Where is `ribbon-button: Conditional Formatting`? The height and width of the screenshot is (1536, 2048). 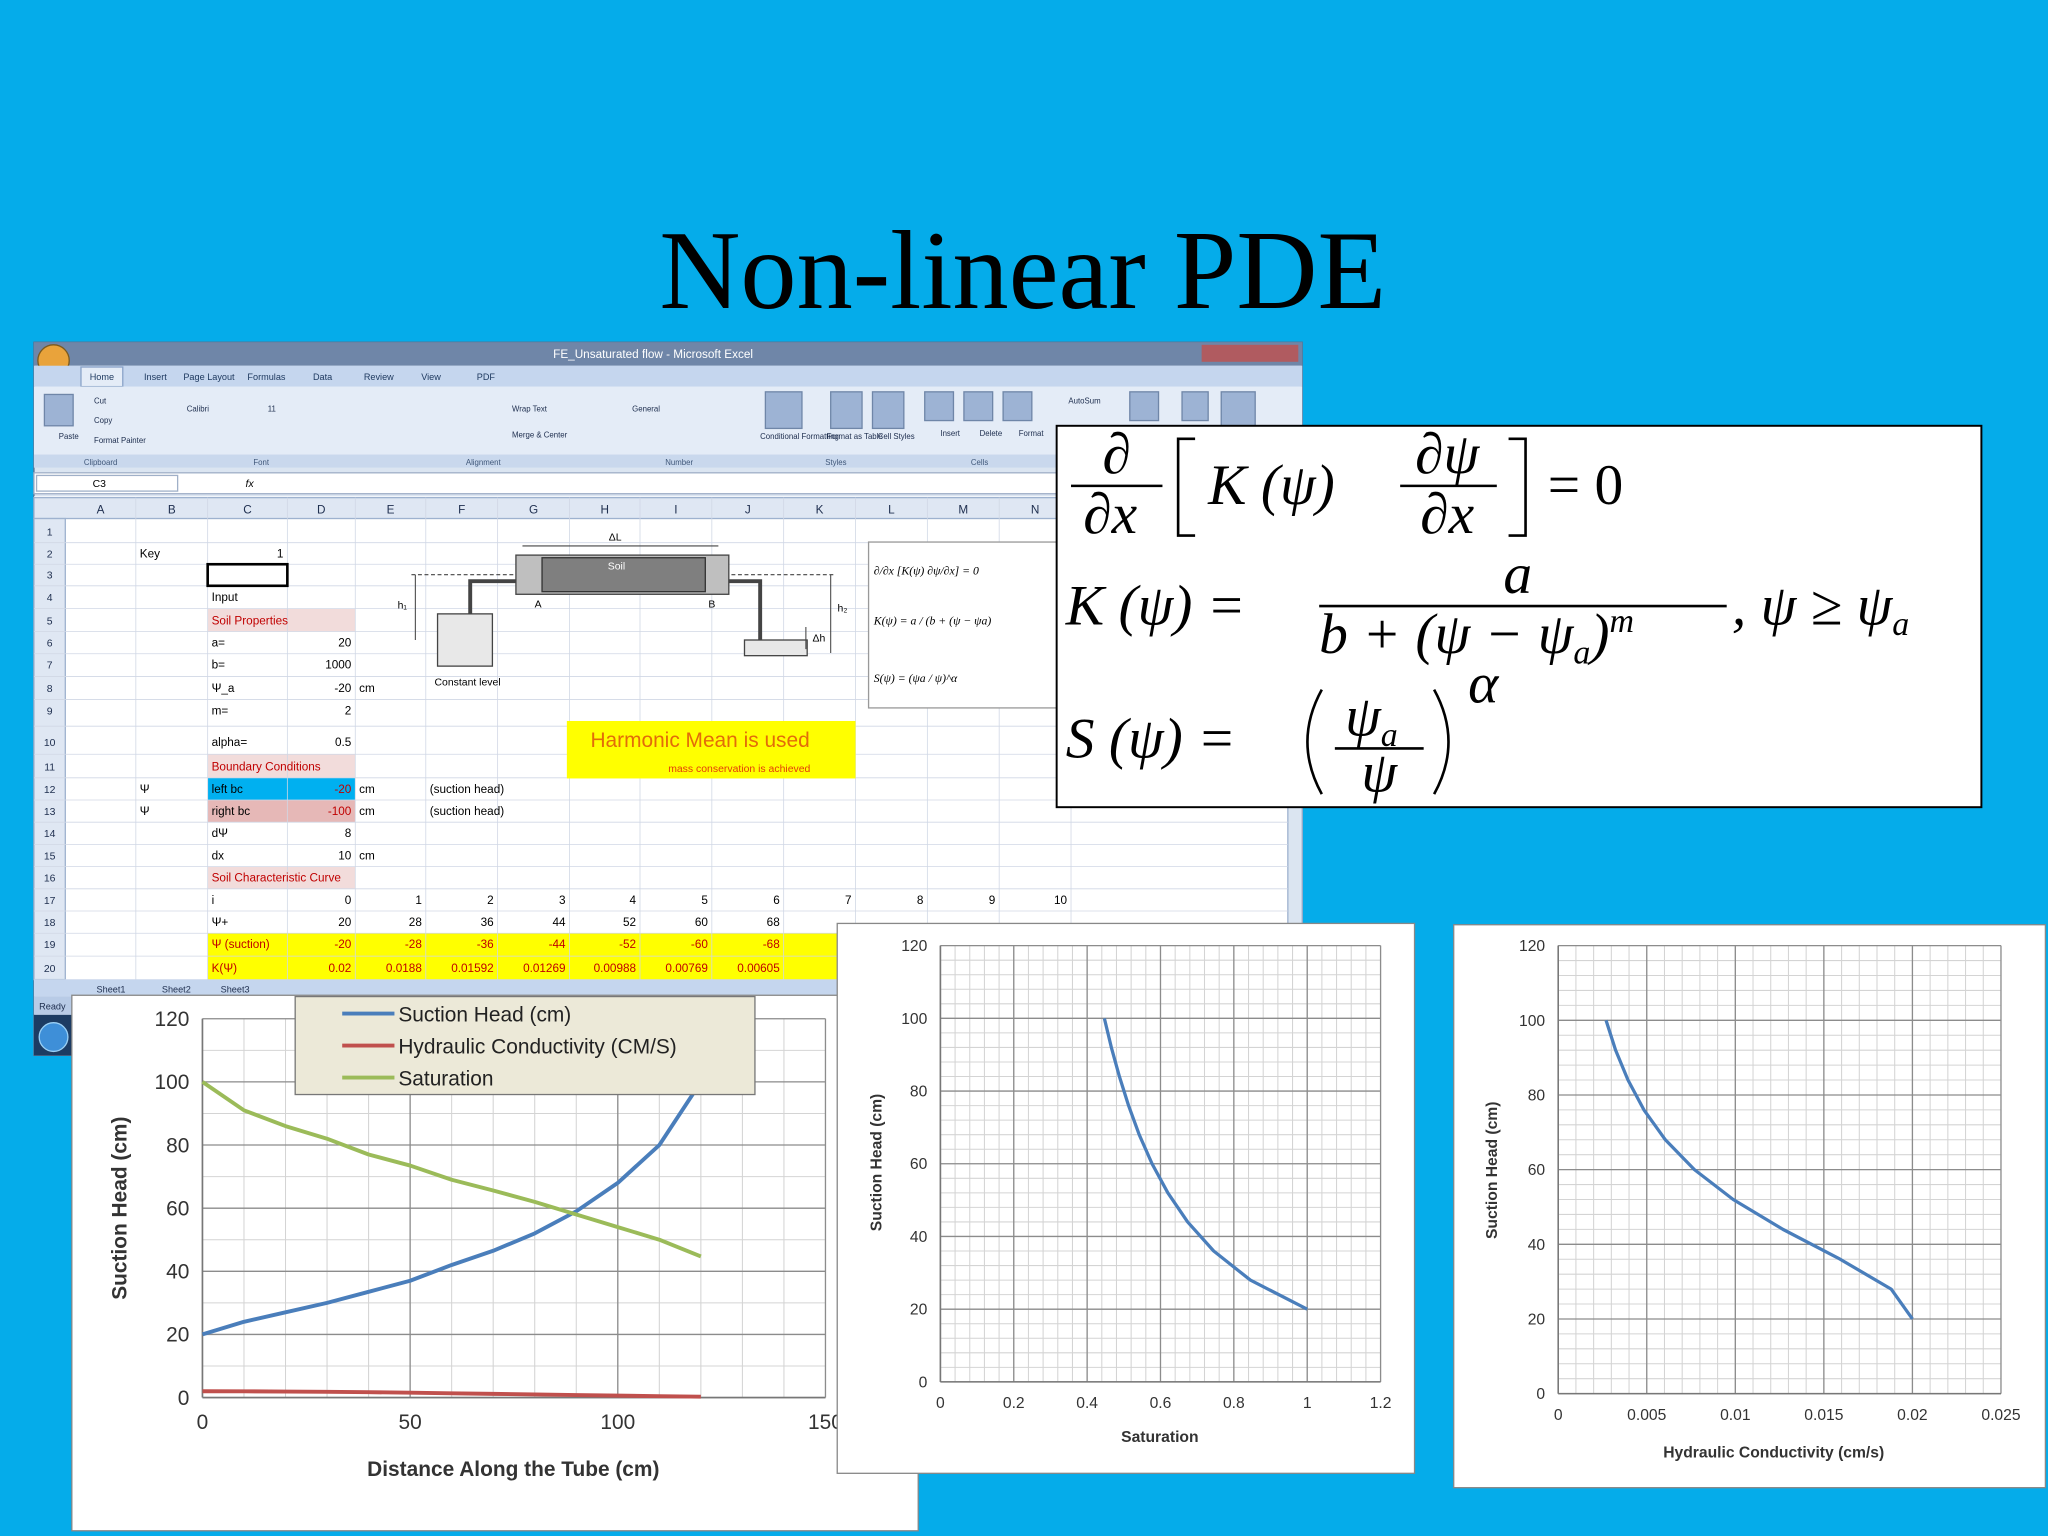 ribbon-button: Conditional Formatting is located at coordinates (799, 436).